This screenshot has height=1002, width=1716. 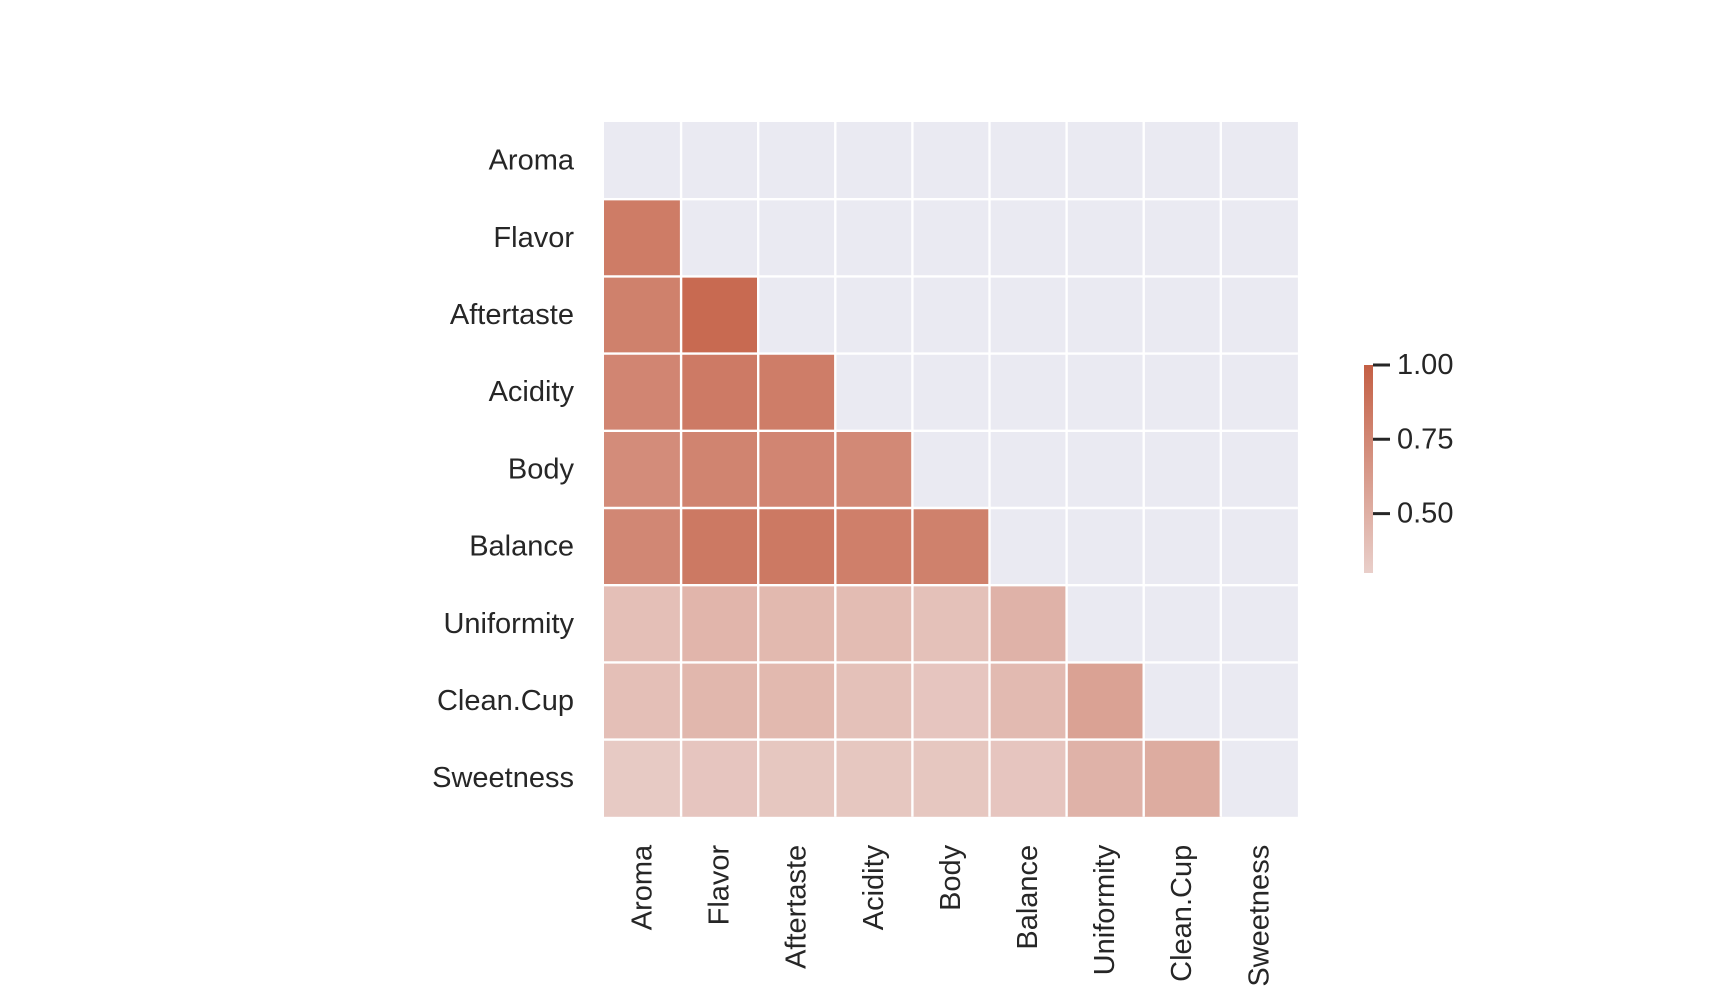 What do you see at coordinates (1182, 778) in the screenshot?
I see `heatmap-cell-sweetness-clean-cup` at bounding box center [1182, 778].